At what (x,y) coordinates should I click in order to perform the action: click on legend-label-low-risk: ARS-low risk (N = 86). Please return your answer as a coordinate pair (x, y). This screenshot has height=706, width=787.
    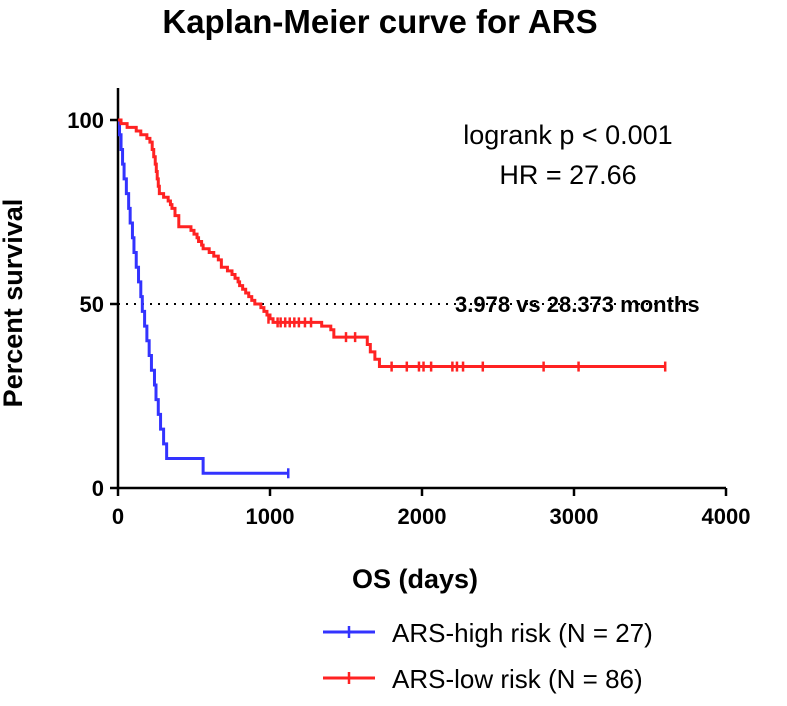
    Looking at the image, I should click on (517, 679).